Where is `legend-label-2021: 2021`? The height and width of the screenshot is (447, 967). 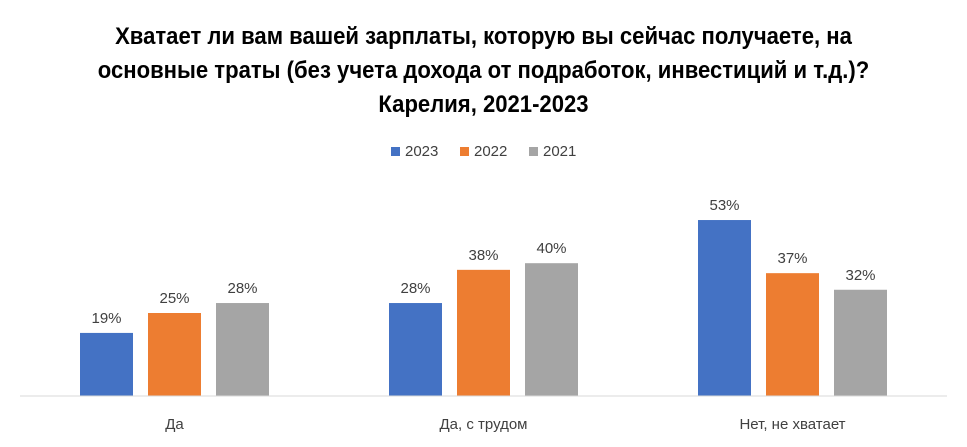
legend-label-2021: 2021 is located at coordinates (559, 151).